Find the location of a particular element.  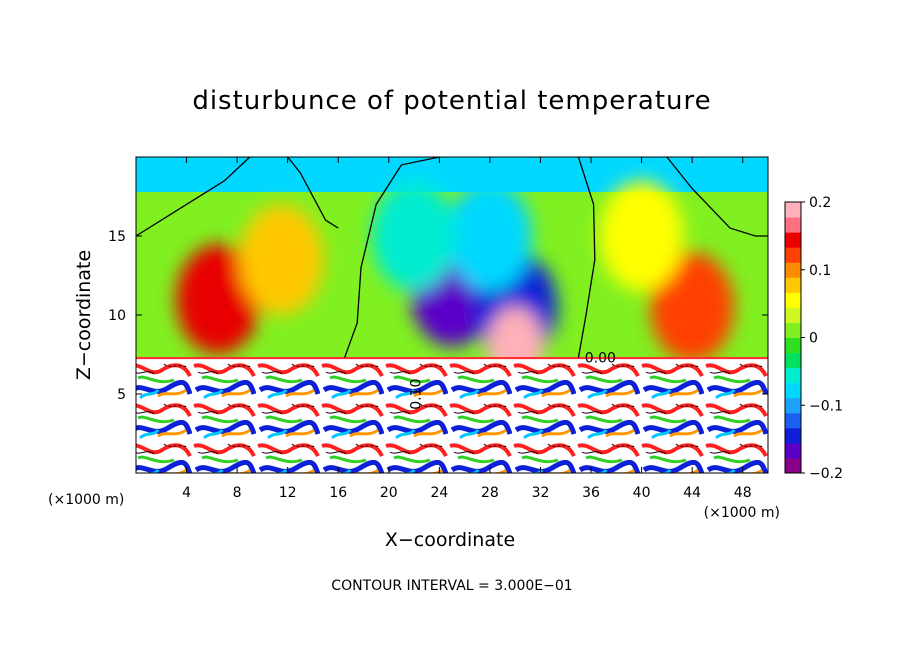

x-tick-label: 28 is located at coordinates (490, 493).